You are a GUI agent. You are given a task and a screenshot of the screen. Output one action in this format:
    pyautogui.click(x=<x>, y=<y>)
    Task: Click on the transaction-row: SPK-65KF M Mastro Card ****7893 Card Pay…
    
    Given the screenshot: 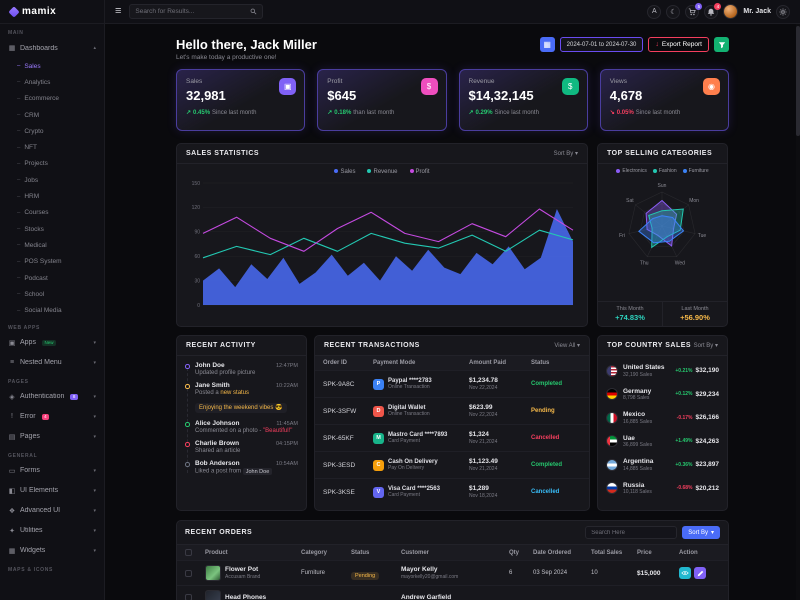 What is the action you would take?
    pyautogui.click(x=452, y=437)
    